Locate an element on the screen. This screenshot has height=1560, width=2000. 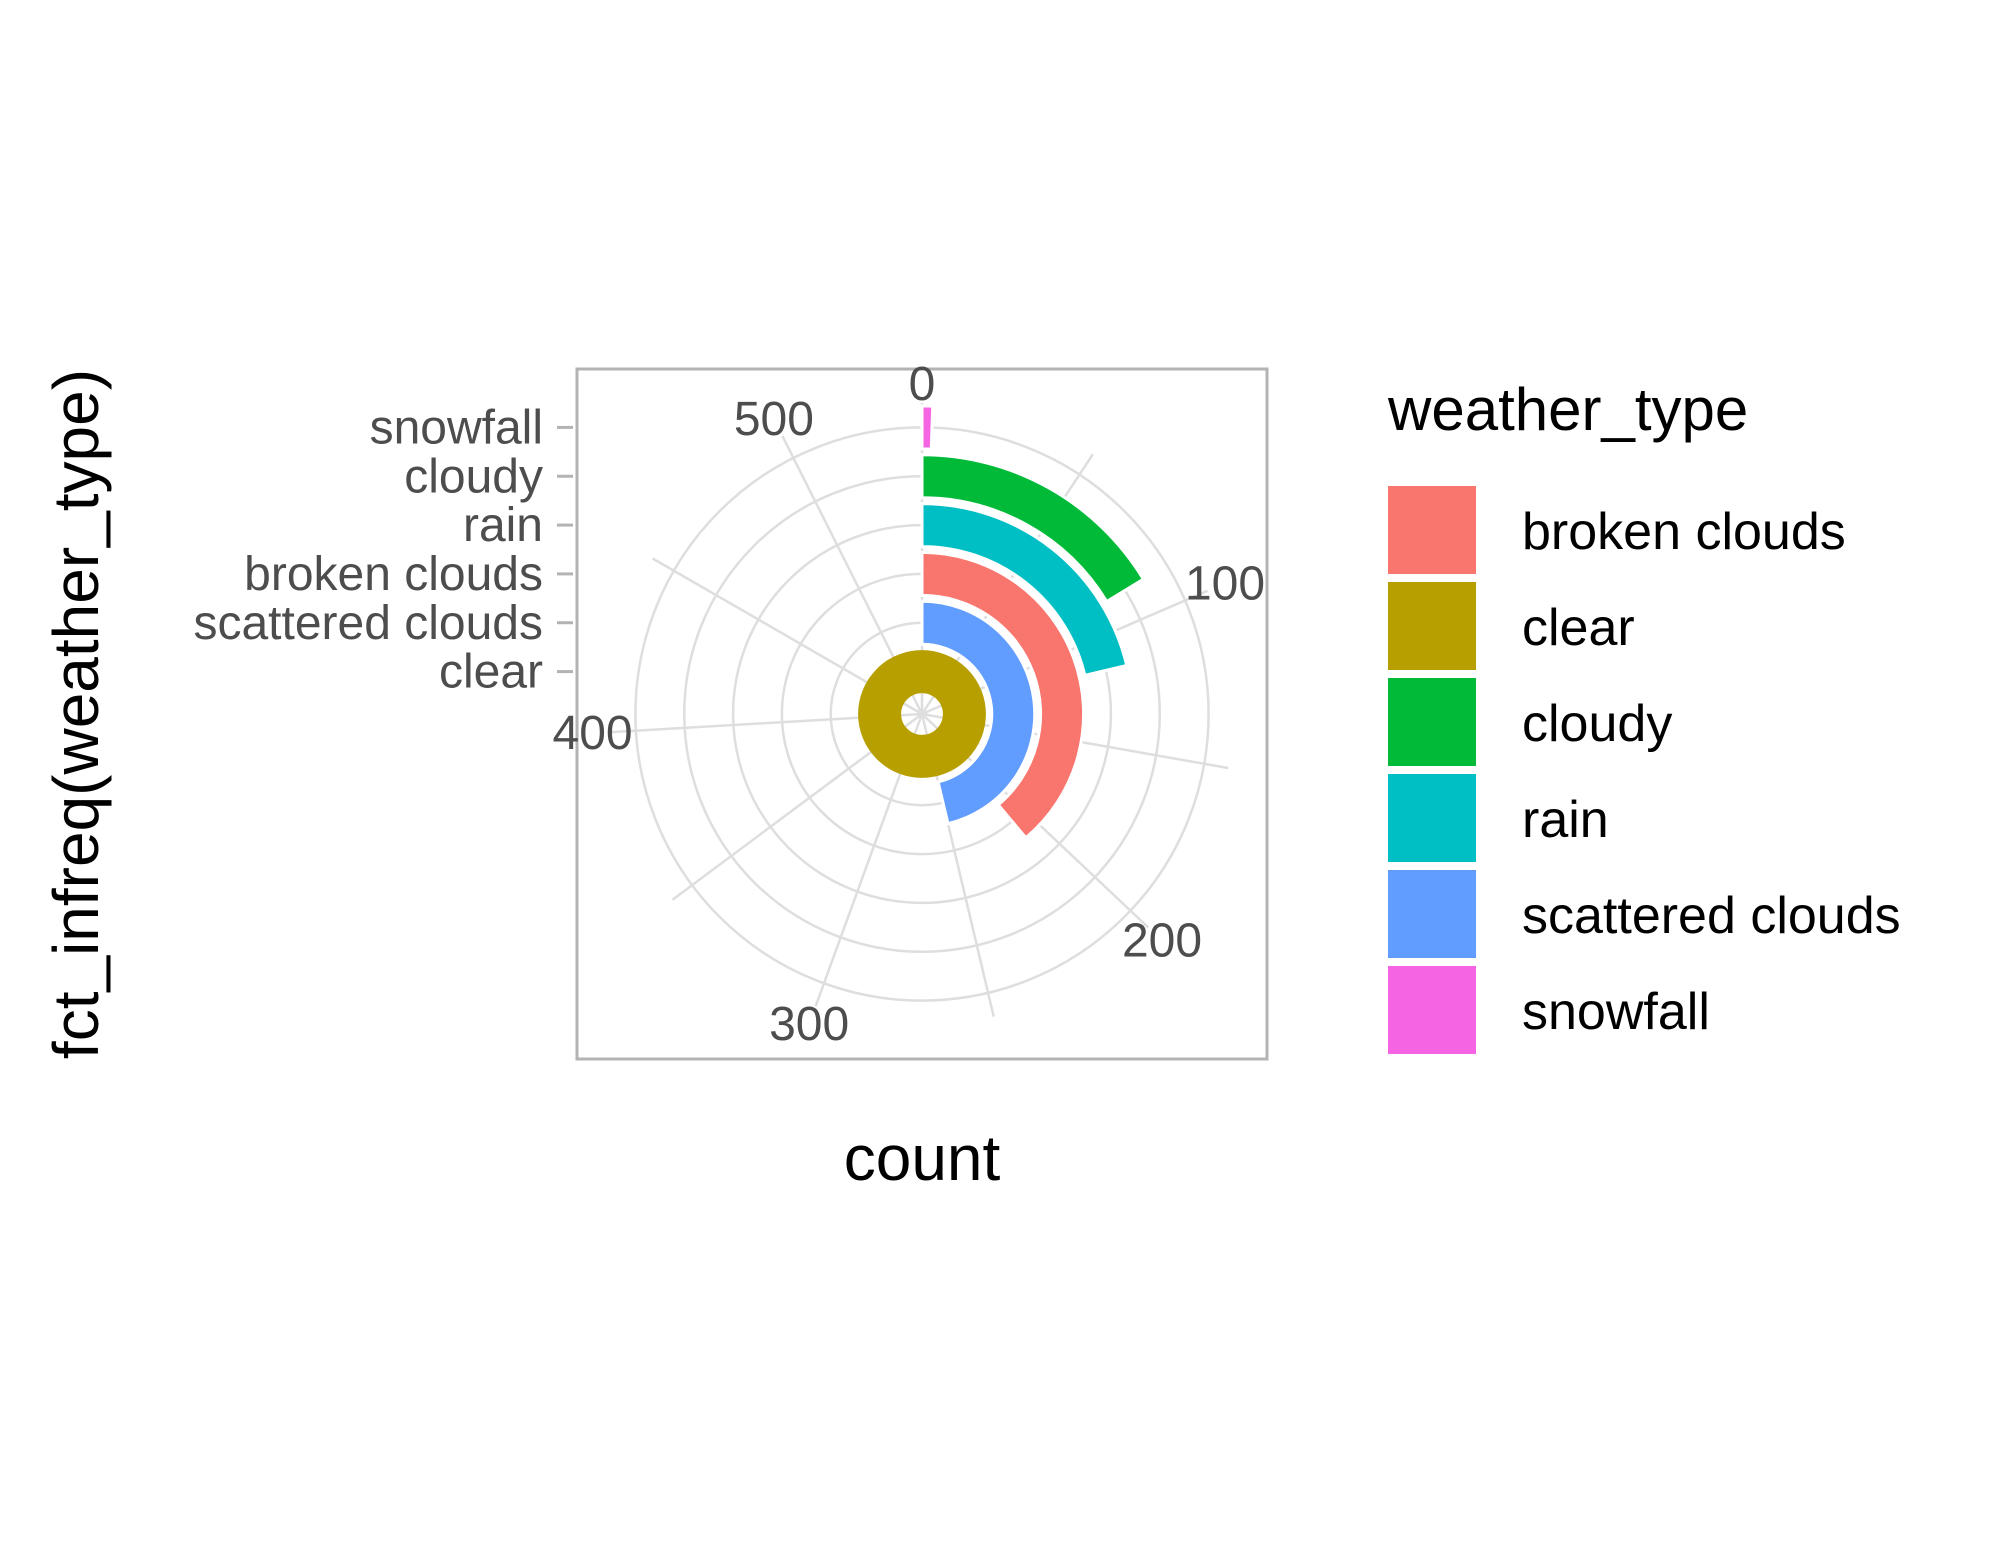
count-tick-label: 500 is located at coordinates (774, 419).